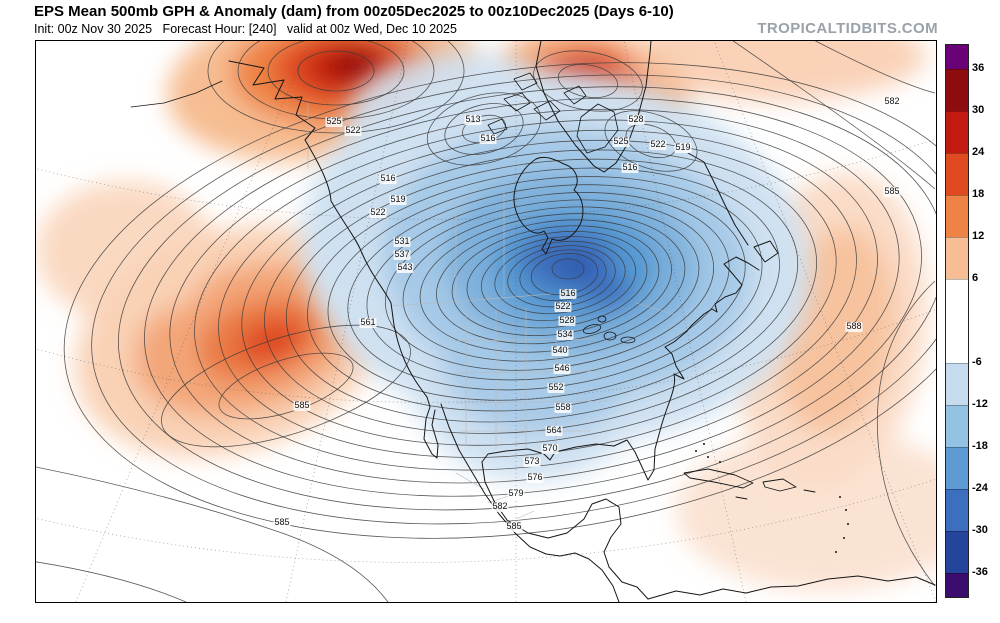  I want to click on anomaly-colorbar, so click(957, 321).